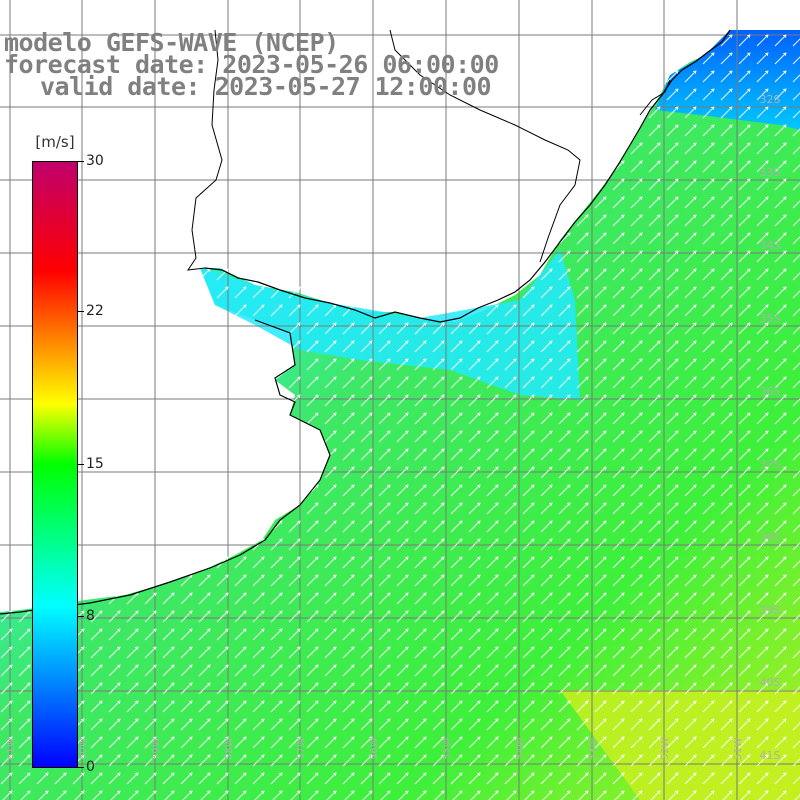  I want to click on colorbar-tick-15: 15, so click(95, 464).